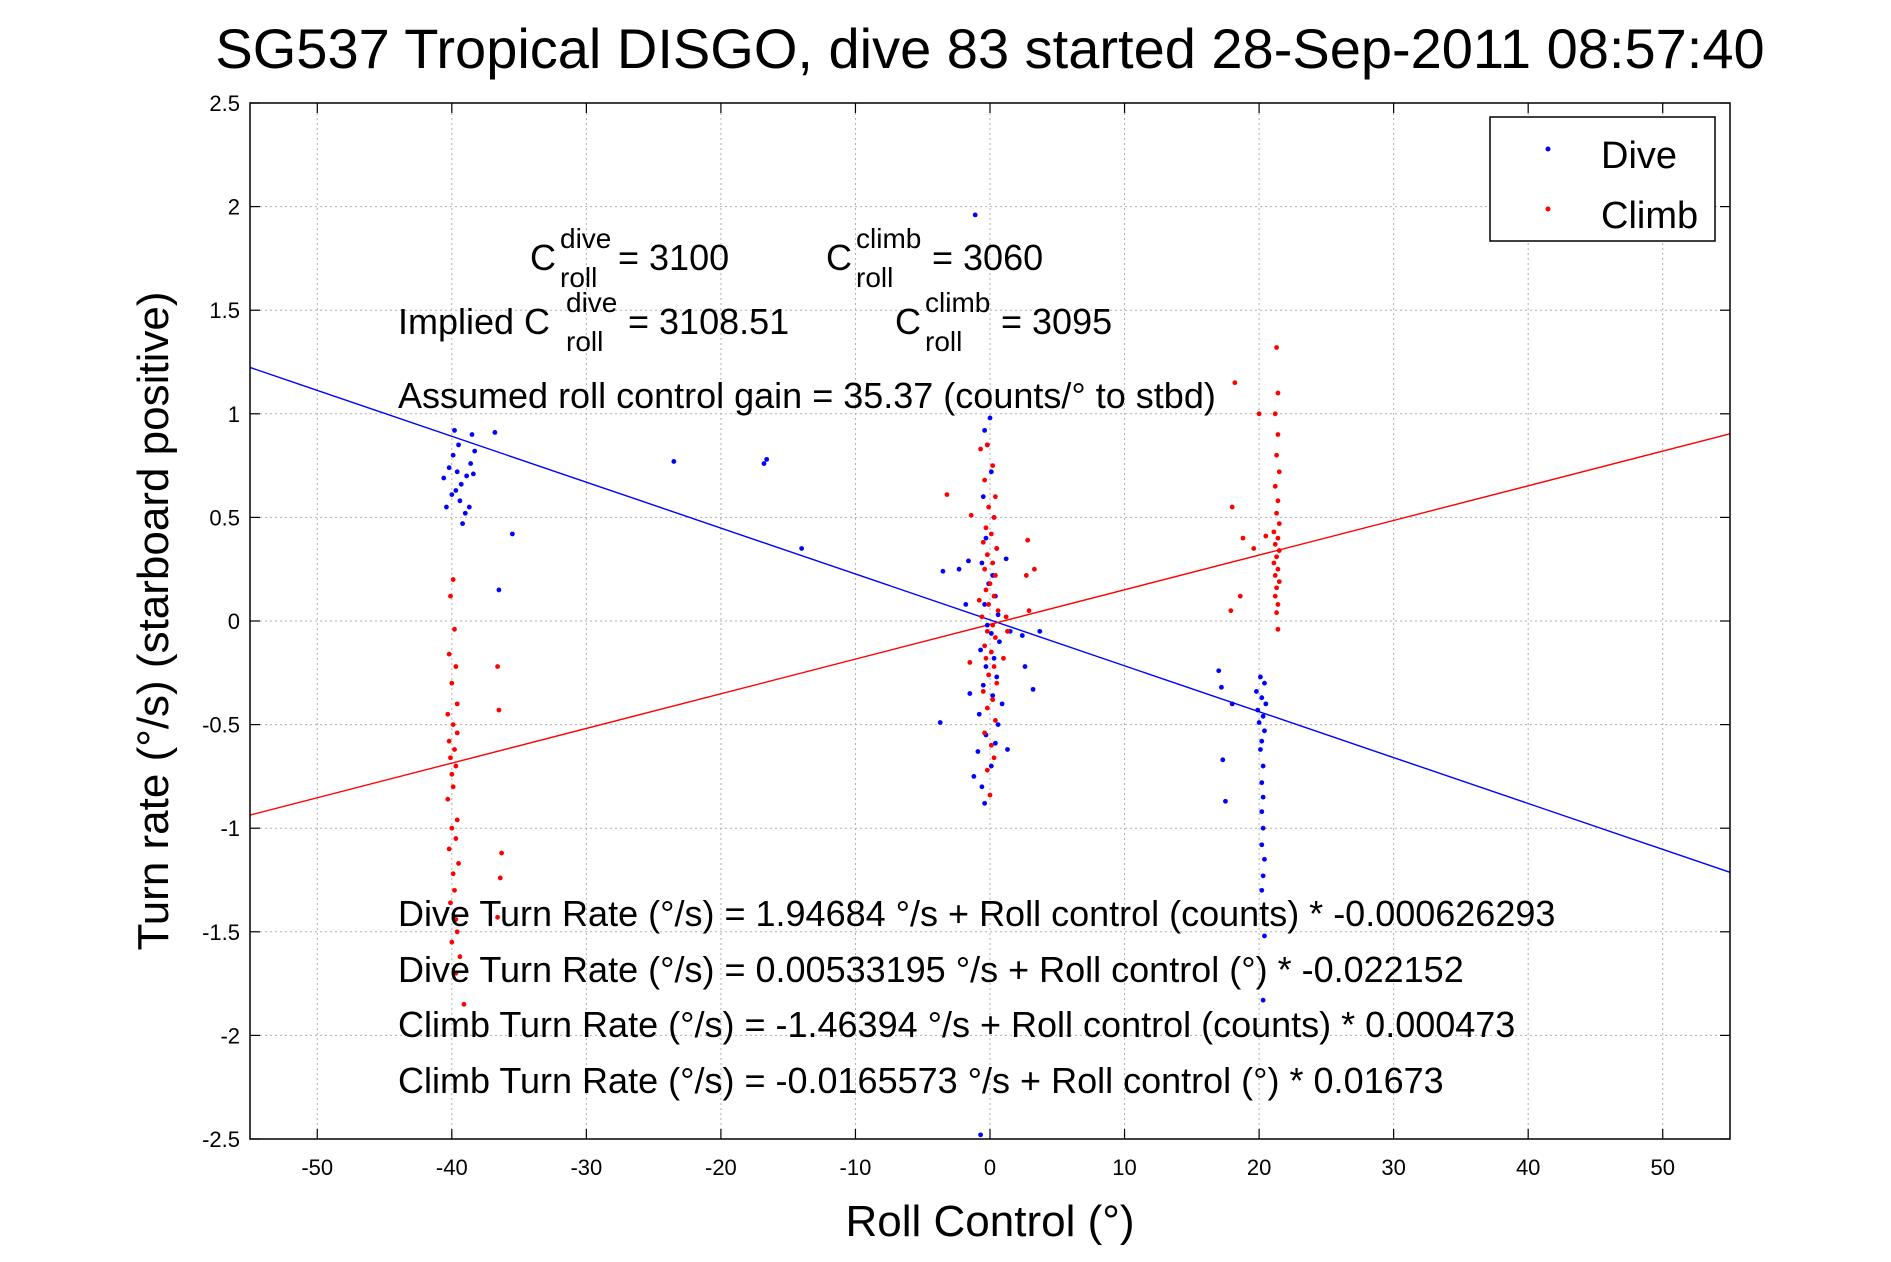 The image size is (1891, 1262). Describe the element at coordinates (586, 1167) in the screenshot. I see `x-tick-label: -30` at that location.